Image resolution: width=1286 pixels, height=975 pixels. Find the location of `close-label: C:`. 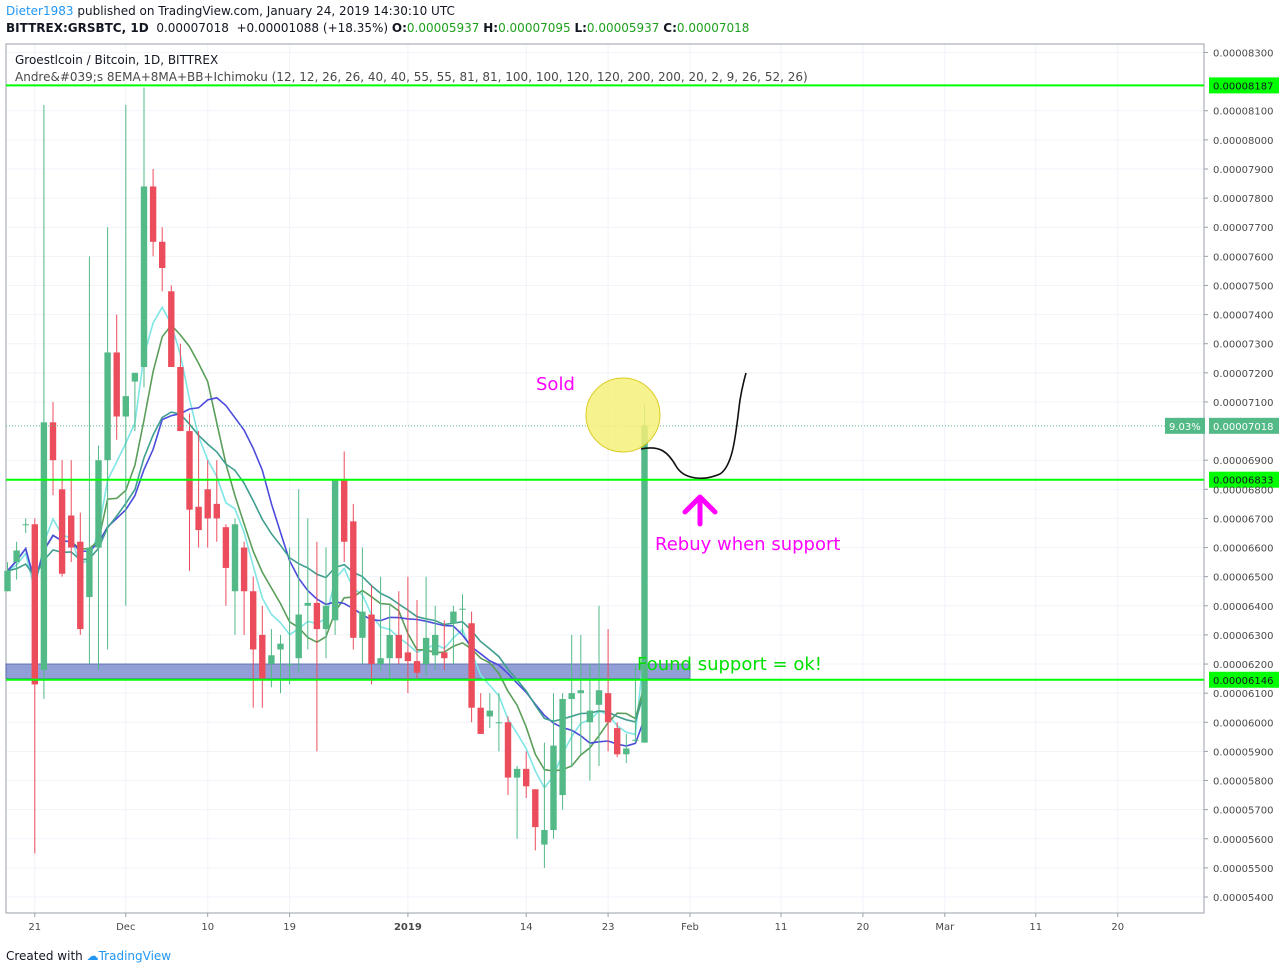

close-label: C: is located at coordinates (670, 28).